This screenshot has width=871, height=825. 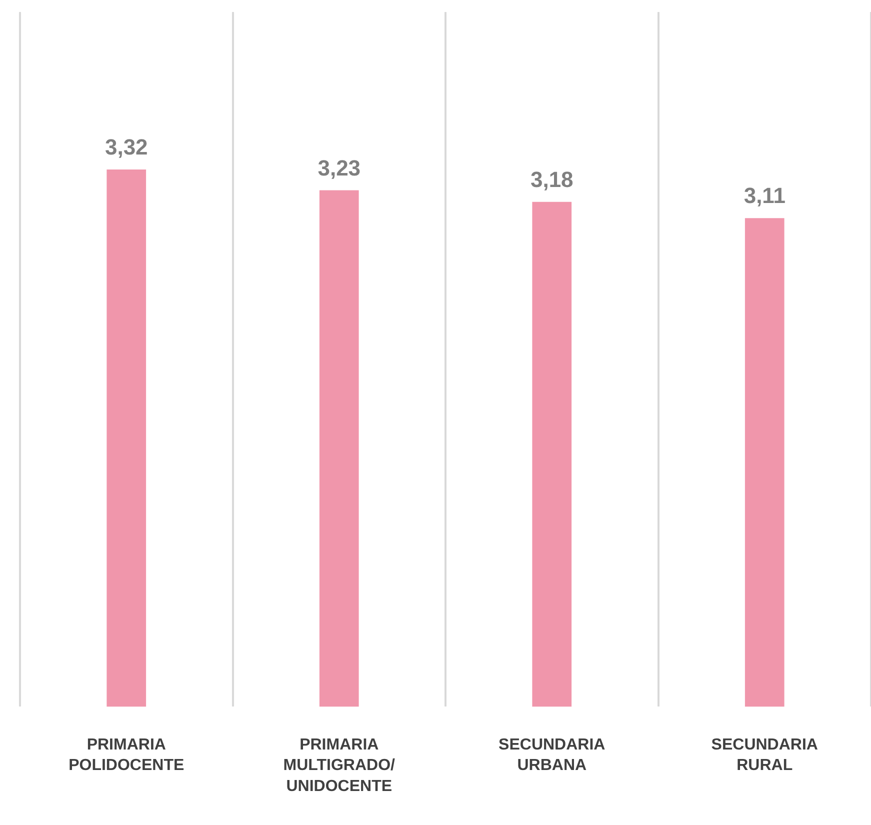 What do you see at coordinates (126, 147) in the screenshot?
I see `data-label: 3,32` at bounding box center [126, 147].